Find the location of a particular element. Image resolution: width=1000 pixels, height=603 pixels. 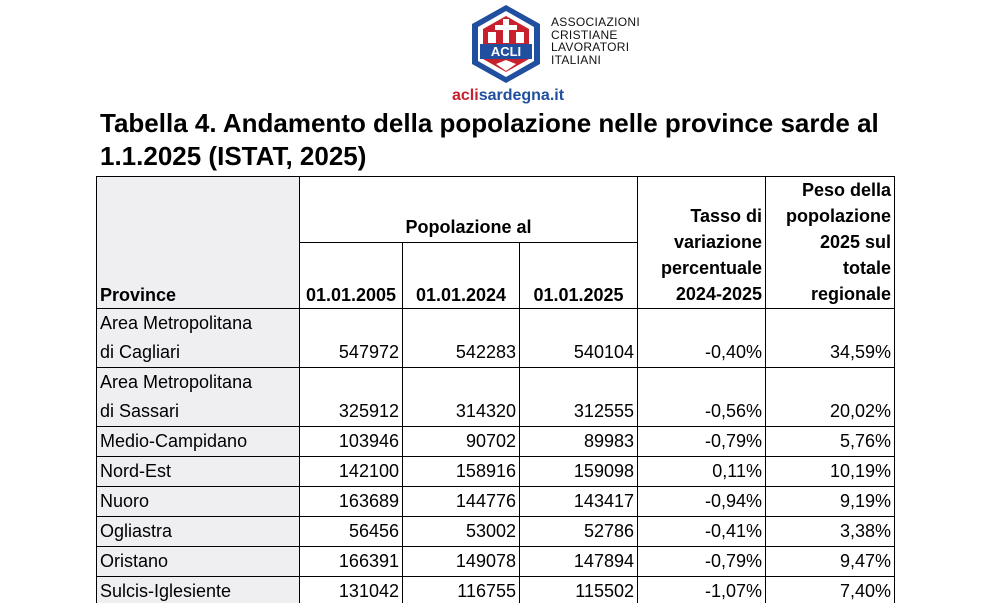

share-cell: 34,59% is located at coordinates (830, 338).